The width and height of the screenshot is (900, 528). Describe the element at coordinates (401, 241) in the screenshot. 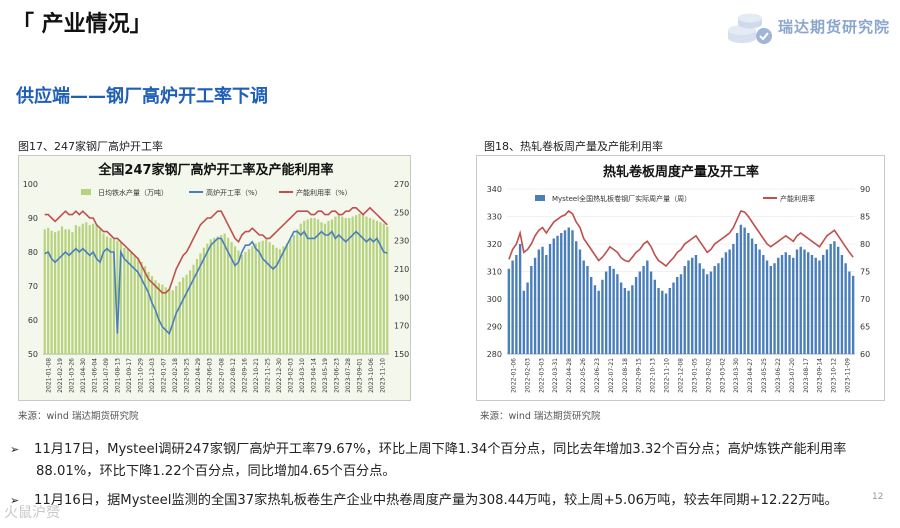

I see `right-tick-label: 230` at that location.